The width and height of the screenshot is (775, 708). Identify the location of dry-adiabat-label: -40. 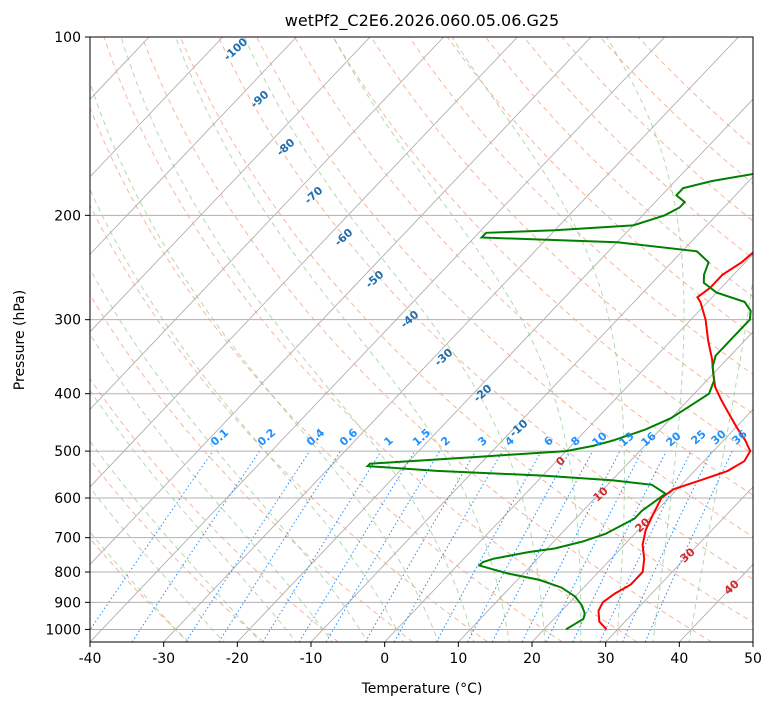
(410, 319).